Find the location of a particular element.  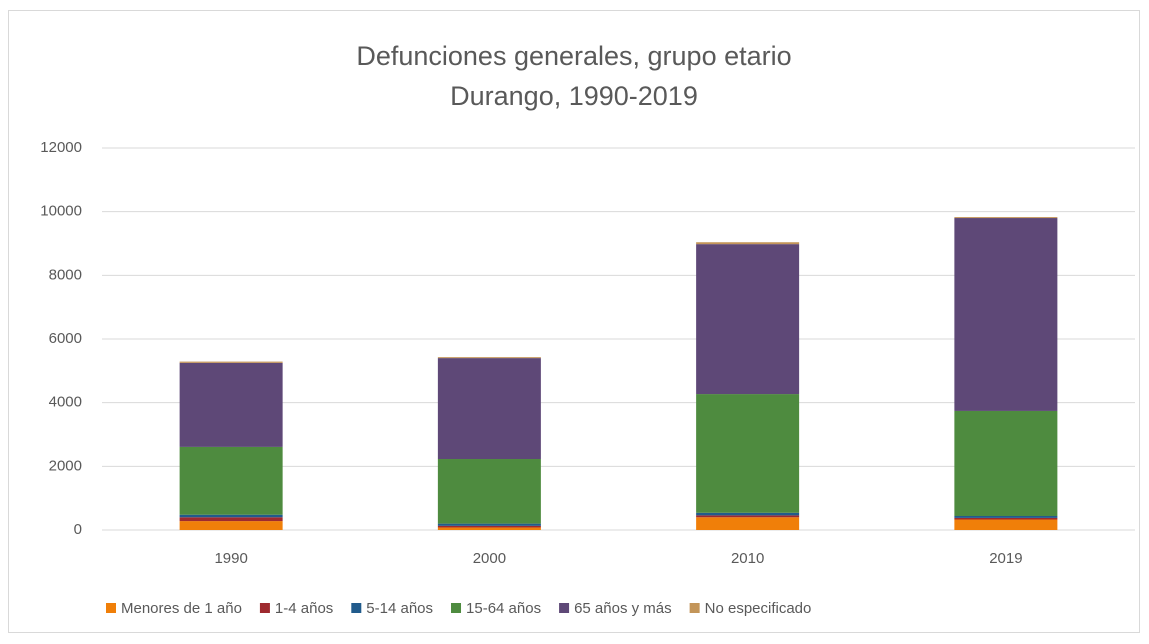

legend-label: 1-4 años is located at coordinates (304, 608).